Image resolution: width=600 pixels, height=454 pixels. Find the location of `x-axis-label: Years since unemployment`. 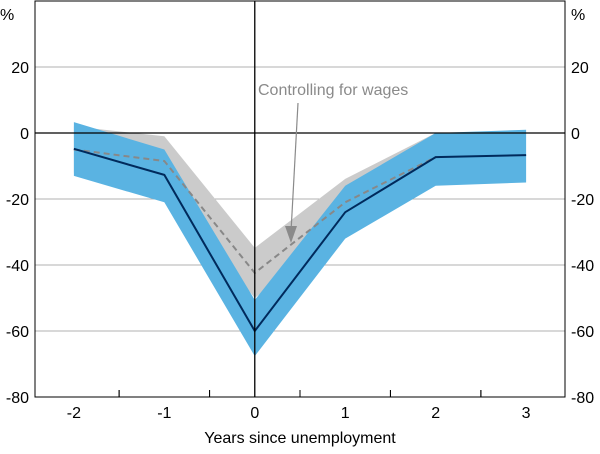

x-axis-label: Years since unemployment is located at coordinates (300, 438).